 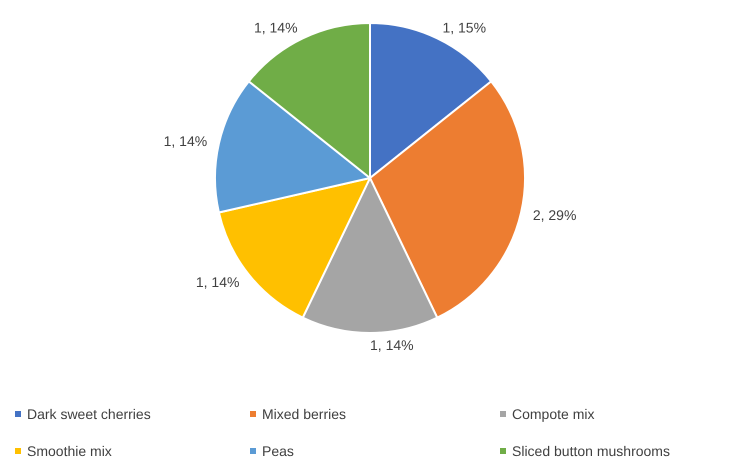 What do you see at coordinates (554, 215) in the screenshot?
I see `data-label: 2, 29%` at bounding box center [554, 215].